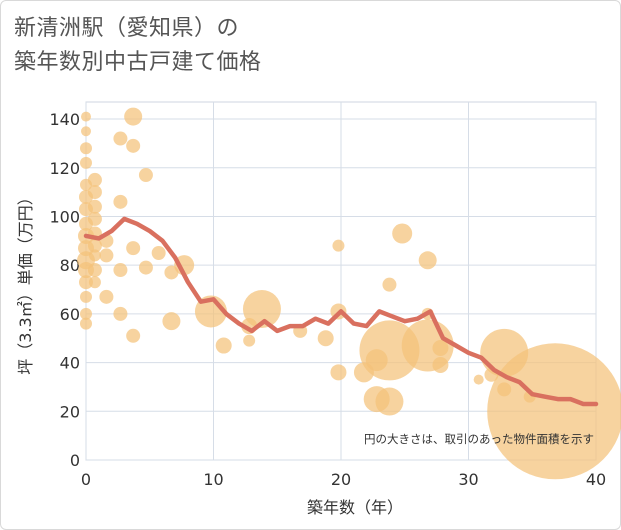  What do you see at coordinates (64, 168) in the screenshot?
I see `y-tick-label: 120` at bounding box center [64, 168].